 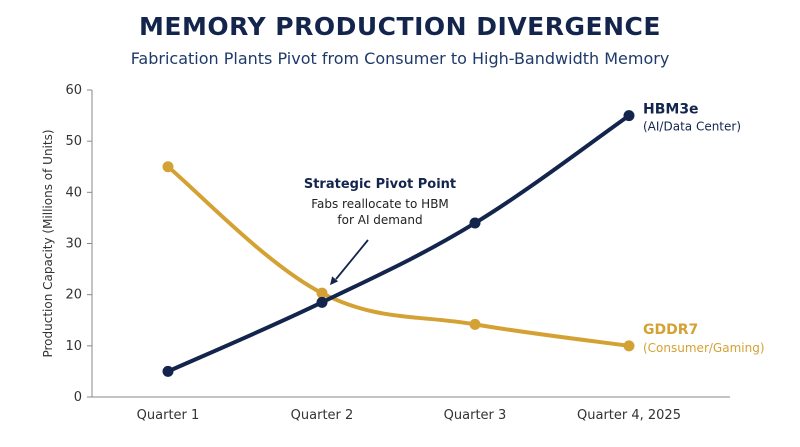 What do you see at coordinates (380, 204) in the screenshot?
I see `annotation-text: Fabs reallocate to HBM` at bounding box center [380, 204].